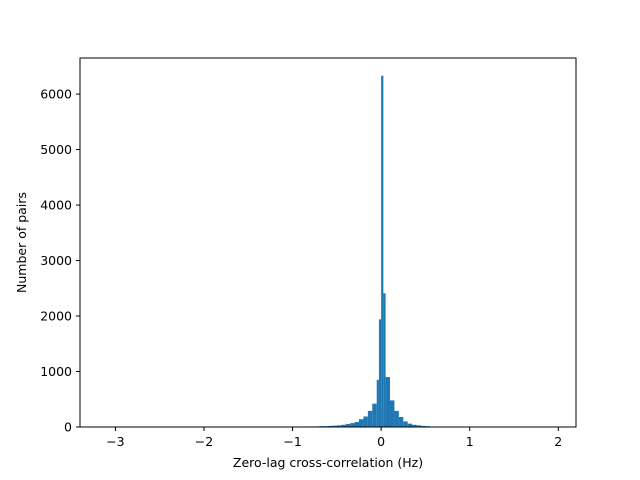  I want to click on y-axis-ticks: 0 1000 2000 3000 4000 5000 6000, so click(60, 261).